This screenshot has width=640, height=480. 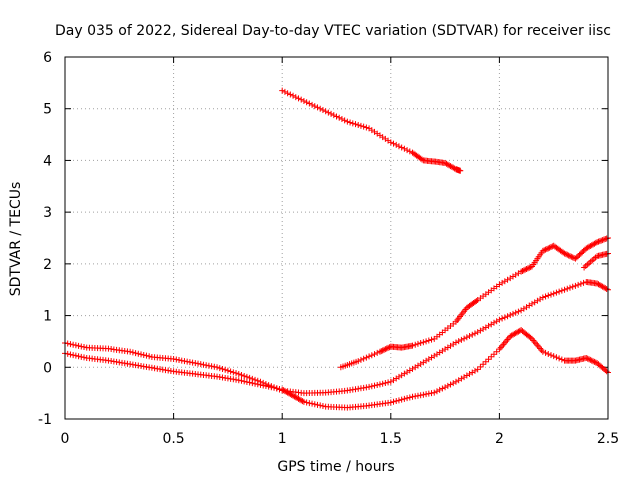 What do you see at coordinates (47, 58) in the screenshot?
I see `y-tick-label: 6` at bounding box center [47, 58].